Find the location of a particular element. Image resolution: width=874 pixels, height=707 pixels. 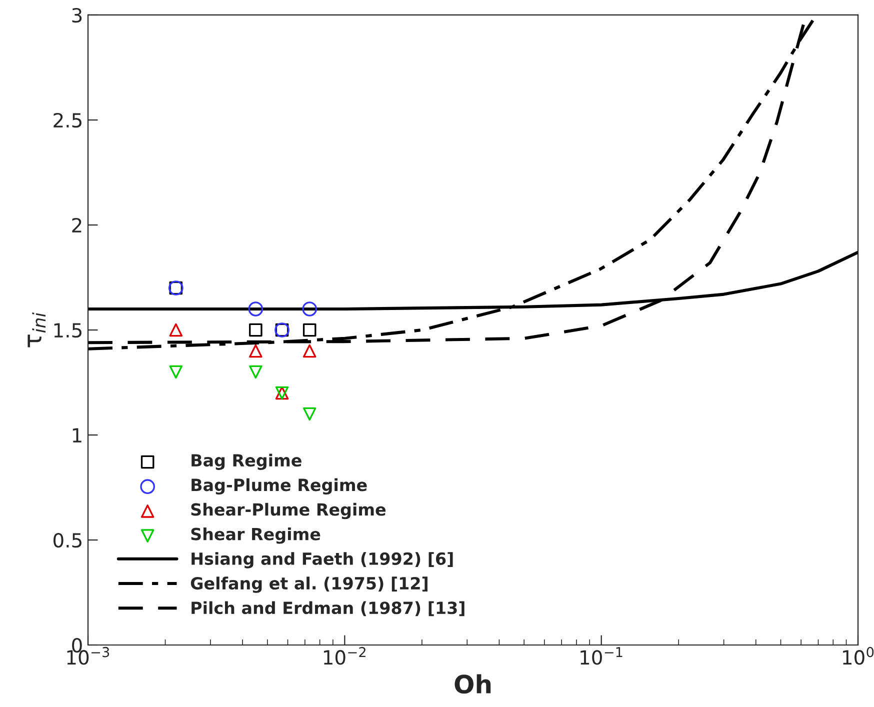

y-tick-label: 2.5 is located at coordinates (68, 120).